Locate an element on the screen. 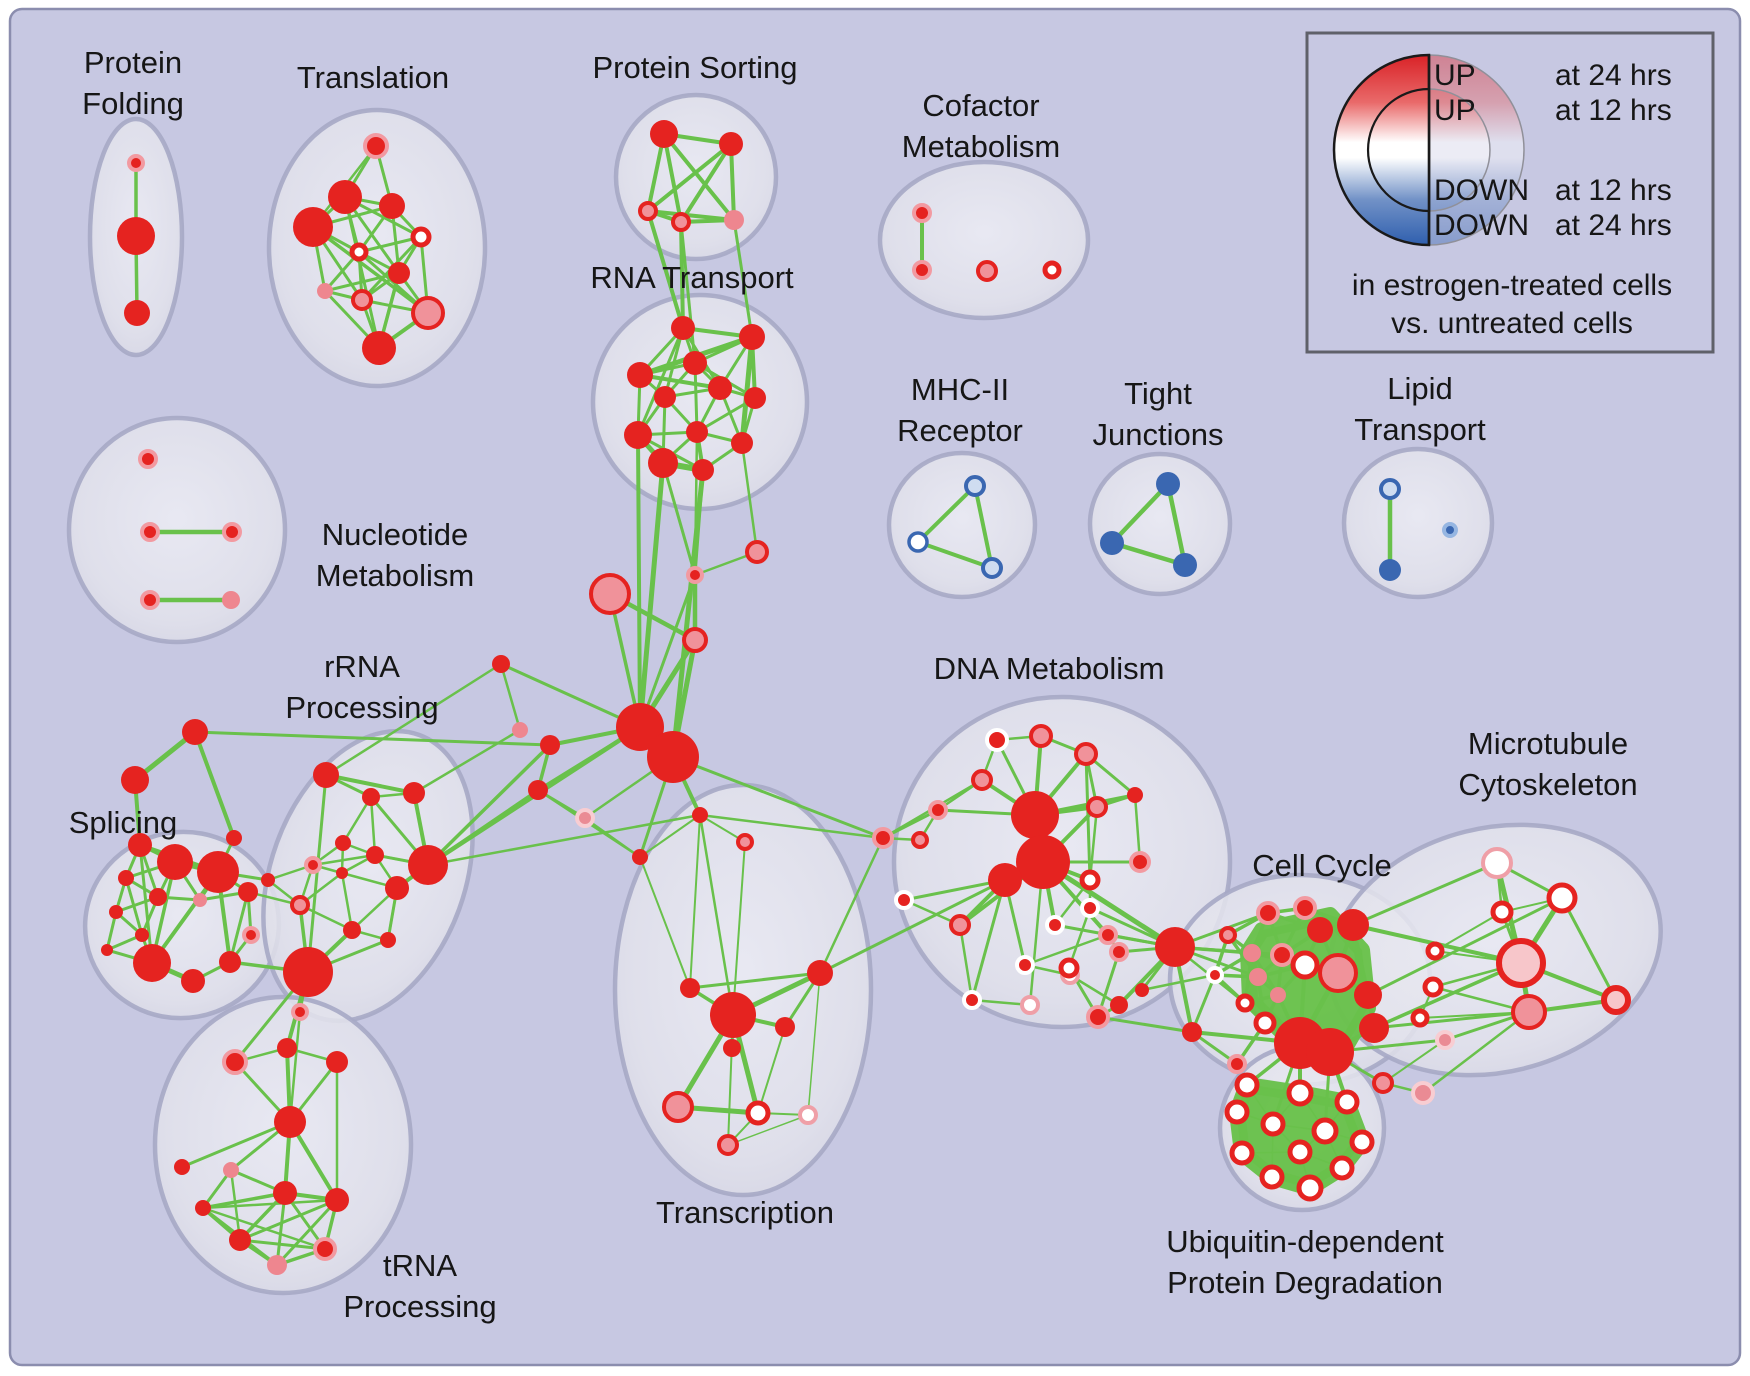 The image size is (1750, 1376). cluster-ellipse-tight-junctions is located at coordinates (1160, 524).